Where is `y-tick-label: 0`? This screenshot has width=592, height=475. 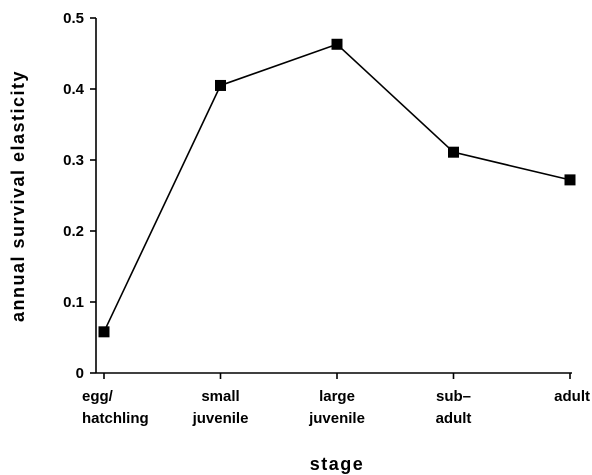 y-tick-label: 0 is located at coordinates (80, 373).